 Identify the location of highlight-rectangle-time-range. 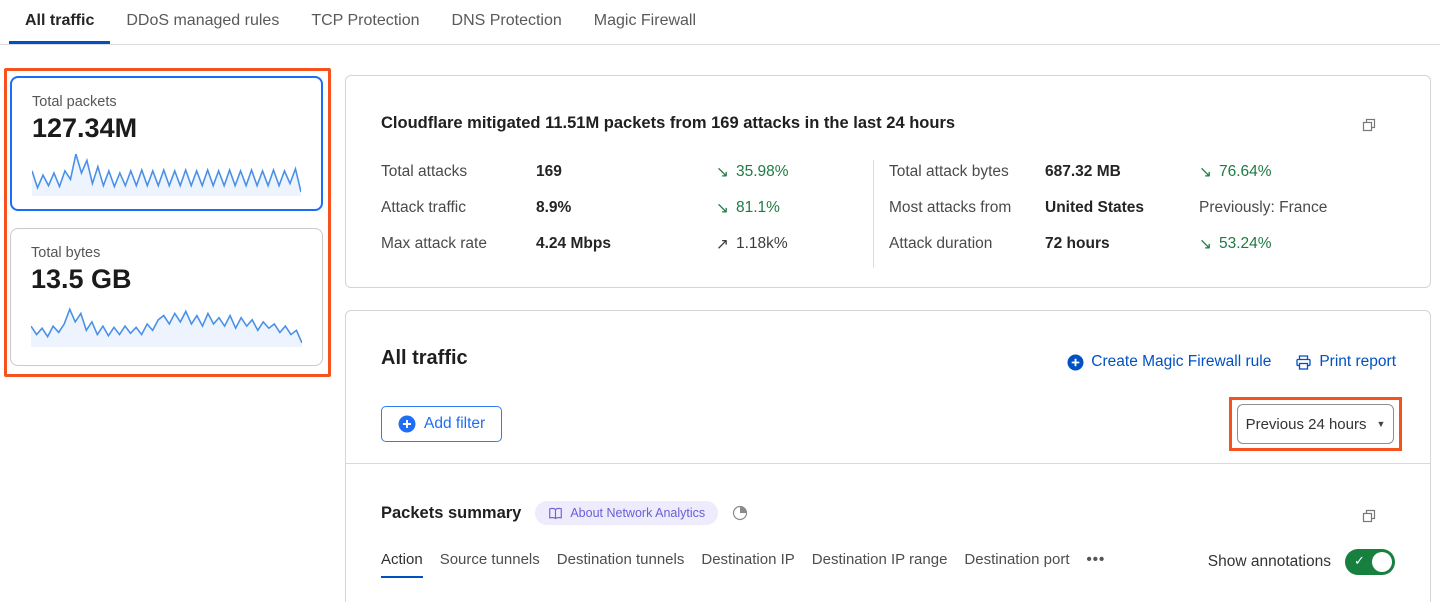
(1315, 424).